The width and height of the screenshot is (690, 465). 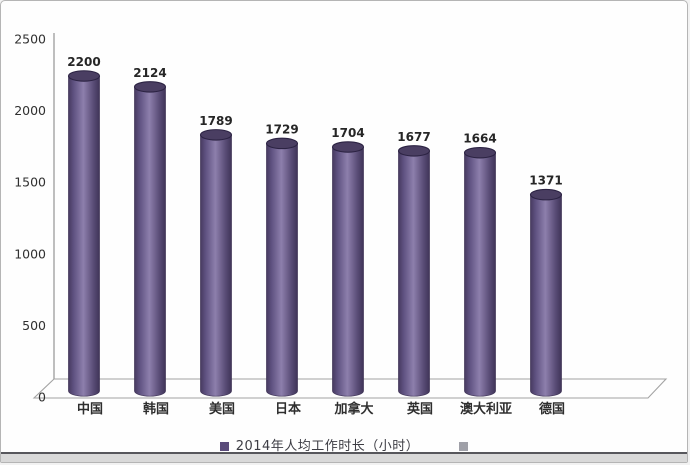 What do you see at coordinates (30, 253) in the screenshot?
I see `y-tick-label: 1000` at bounding box center [30, 253].